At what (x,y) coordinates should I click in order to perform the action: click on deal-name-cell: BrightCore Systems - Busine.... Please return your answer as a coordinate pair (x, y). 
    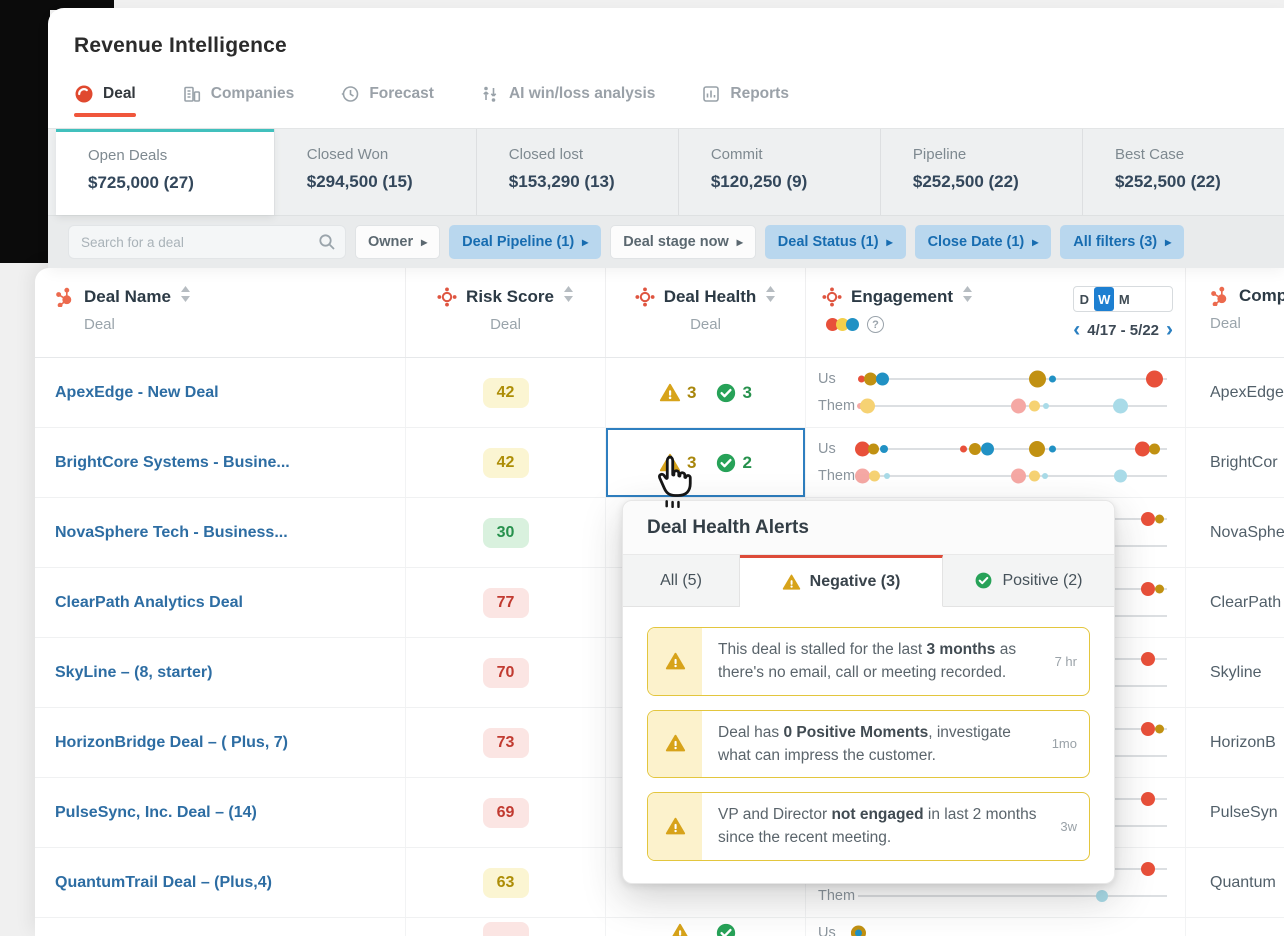
    Looking at the image, I should click on (220, 462).